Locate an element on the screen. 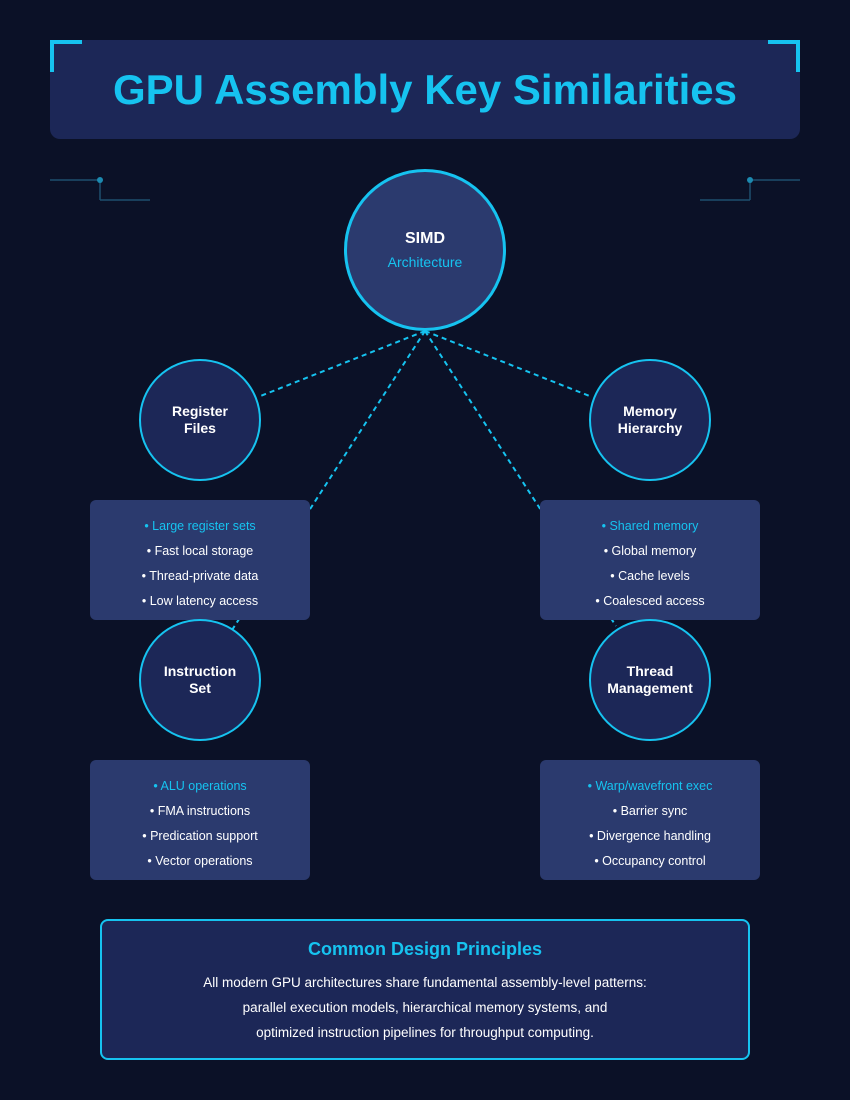  feature-item: • Shared memory is located at coordinates (650, 526).